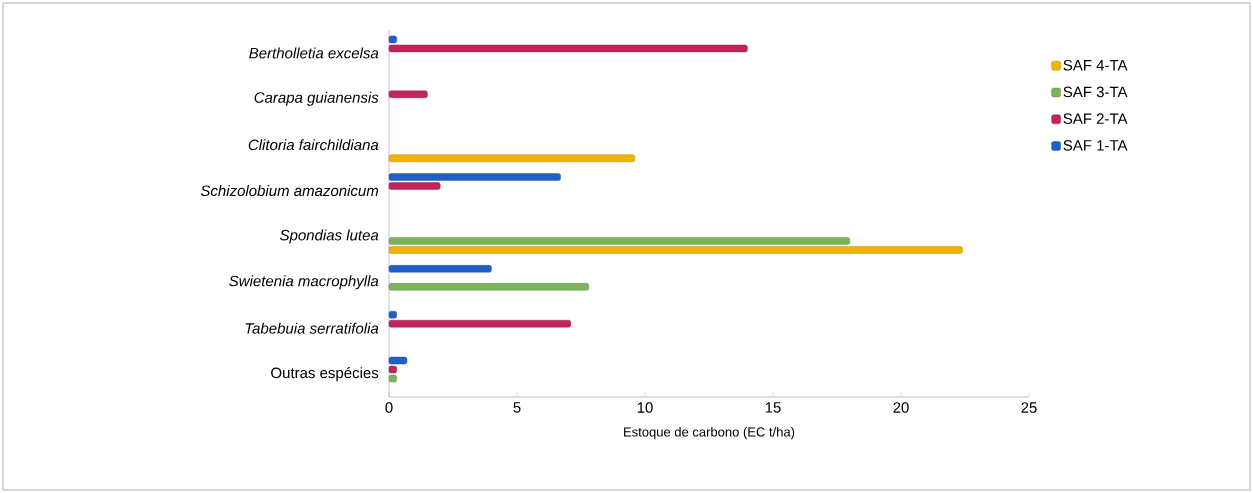  I want to click on x-tick-label: 5, so click(517, 407).